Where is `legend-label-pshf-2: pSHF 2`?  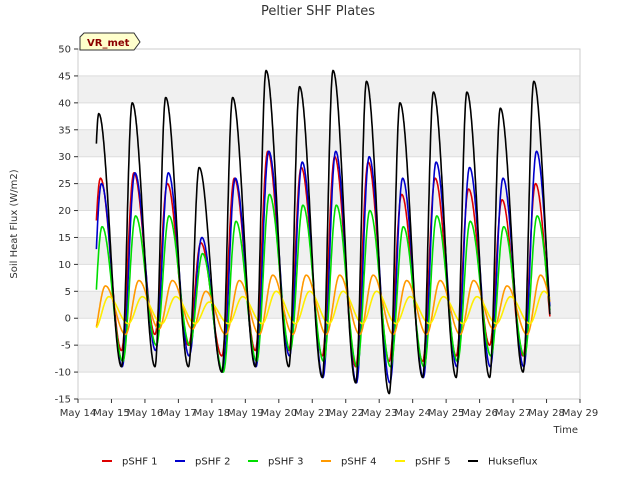
legend-label-pshf-2: pSHF 2 is located at coordinates (213, 462).